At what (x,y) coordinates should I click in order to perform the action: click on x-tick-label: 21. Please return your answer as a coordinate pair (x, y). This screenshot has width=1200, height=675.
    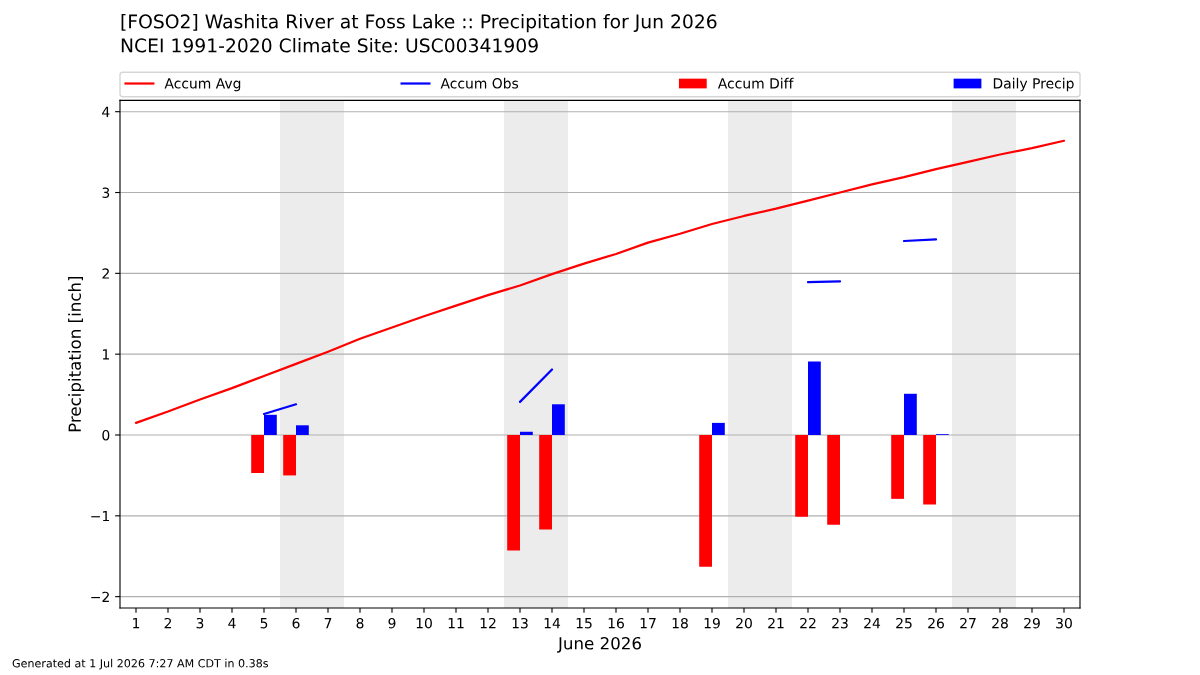
    Looking at the image, I should click on (776, 623).